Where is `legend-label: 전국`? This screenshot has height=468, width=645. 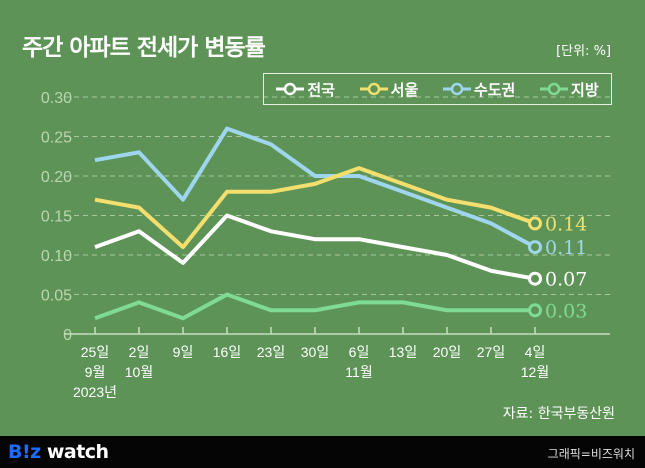
legend-label: 전국 is located at coordinates (321, 89).